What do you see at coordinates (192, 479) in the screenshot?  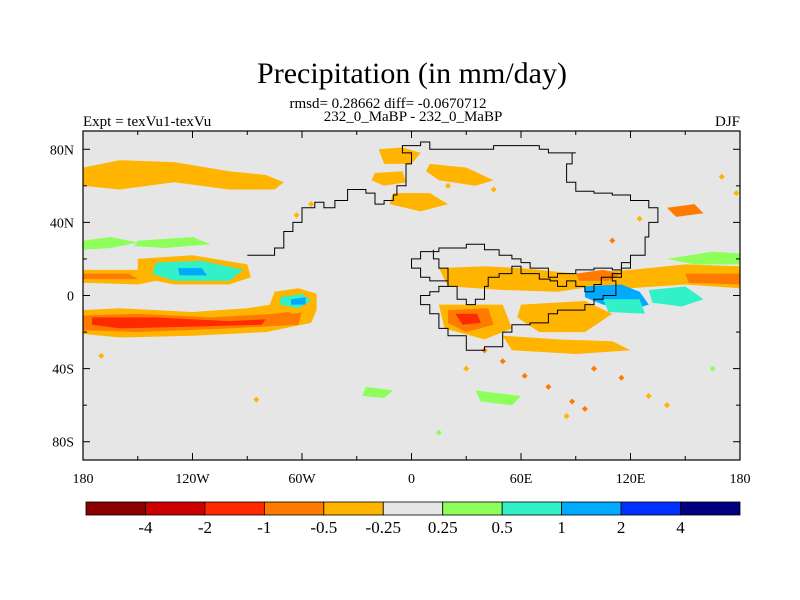 I see `x-tick-label: 120W` at bounding box center [192, 479].